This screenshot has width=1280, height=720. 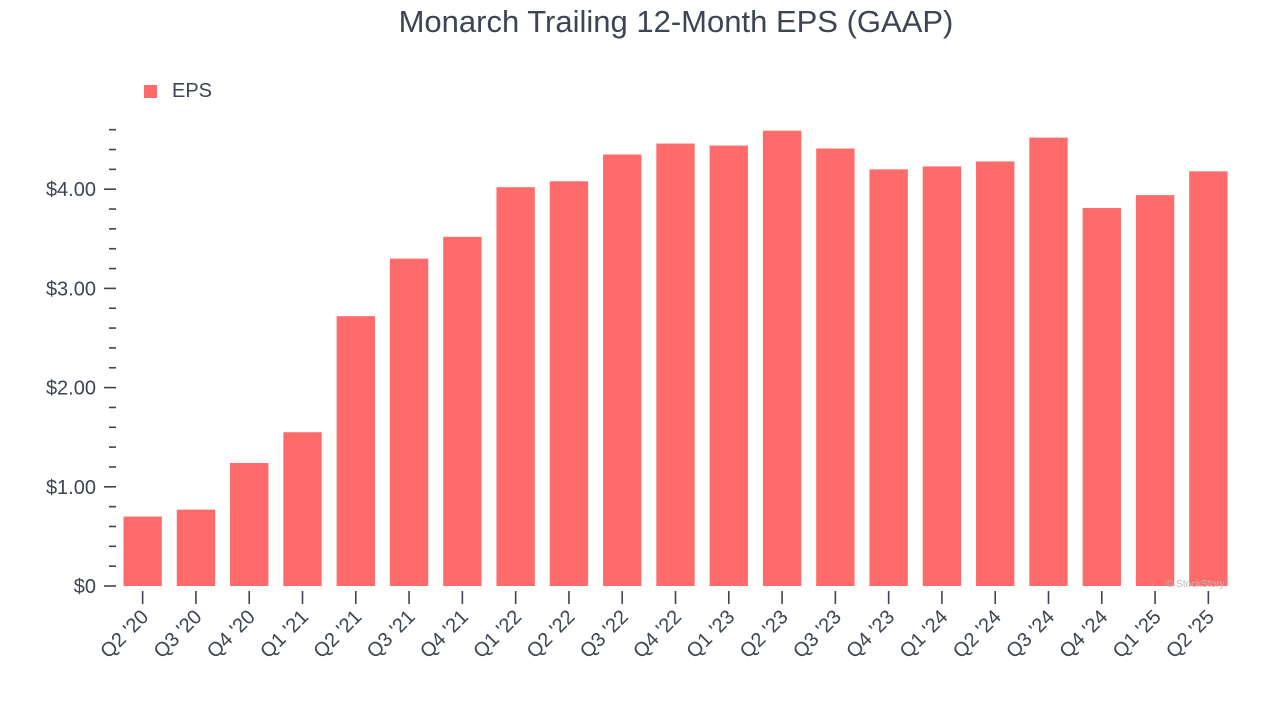 I want to click on x-tick-label: Q3 '22, so click(x=604, y=634).